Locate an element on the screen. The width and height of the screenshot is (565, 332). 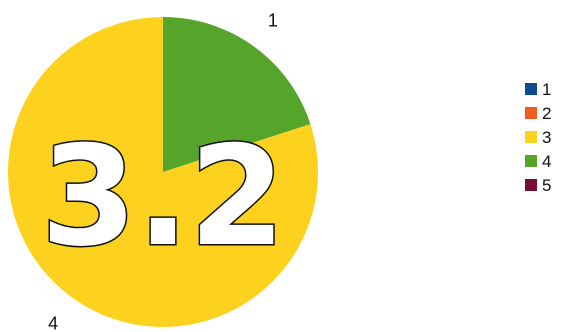
legend-item-4: 4 is located at coordinates (545, 161).